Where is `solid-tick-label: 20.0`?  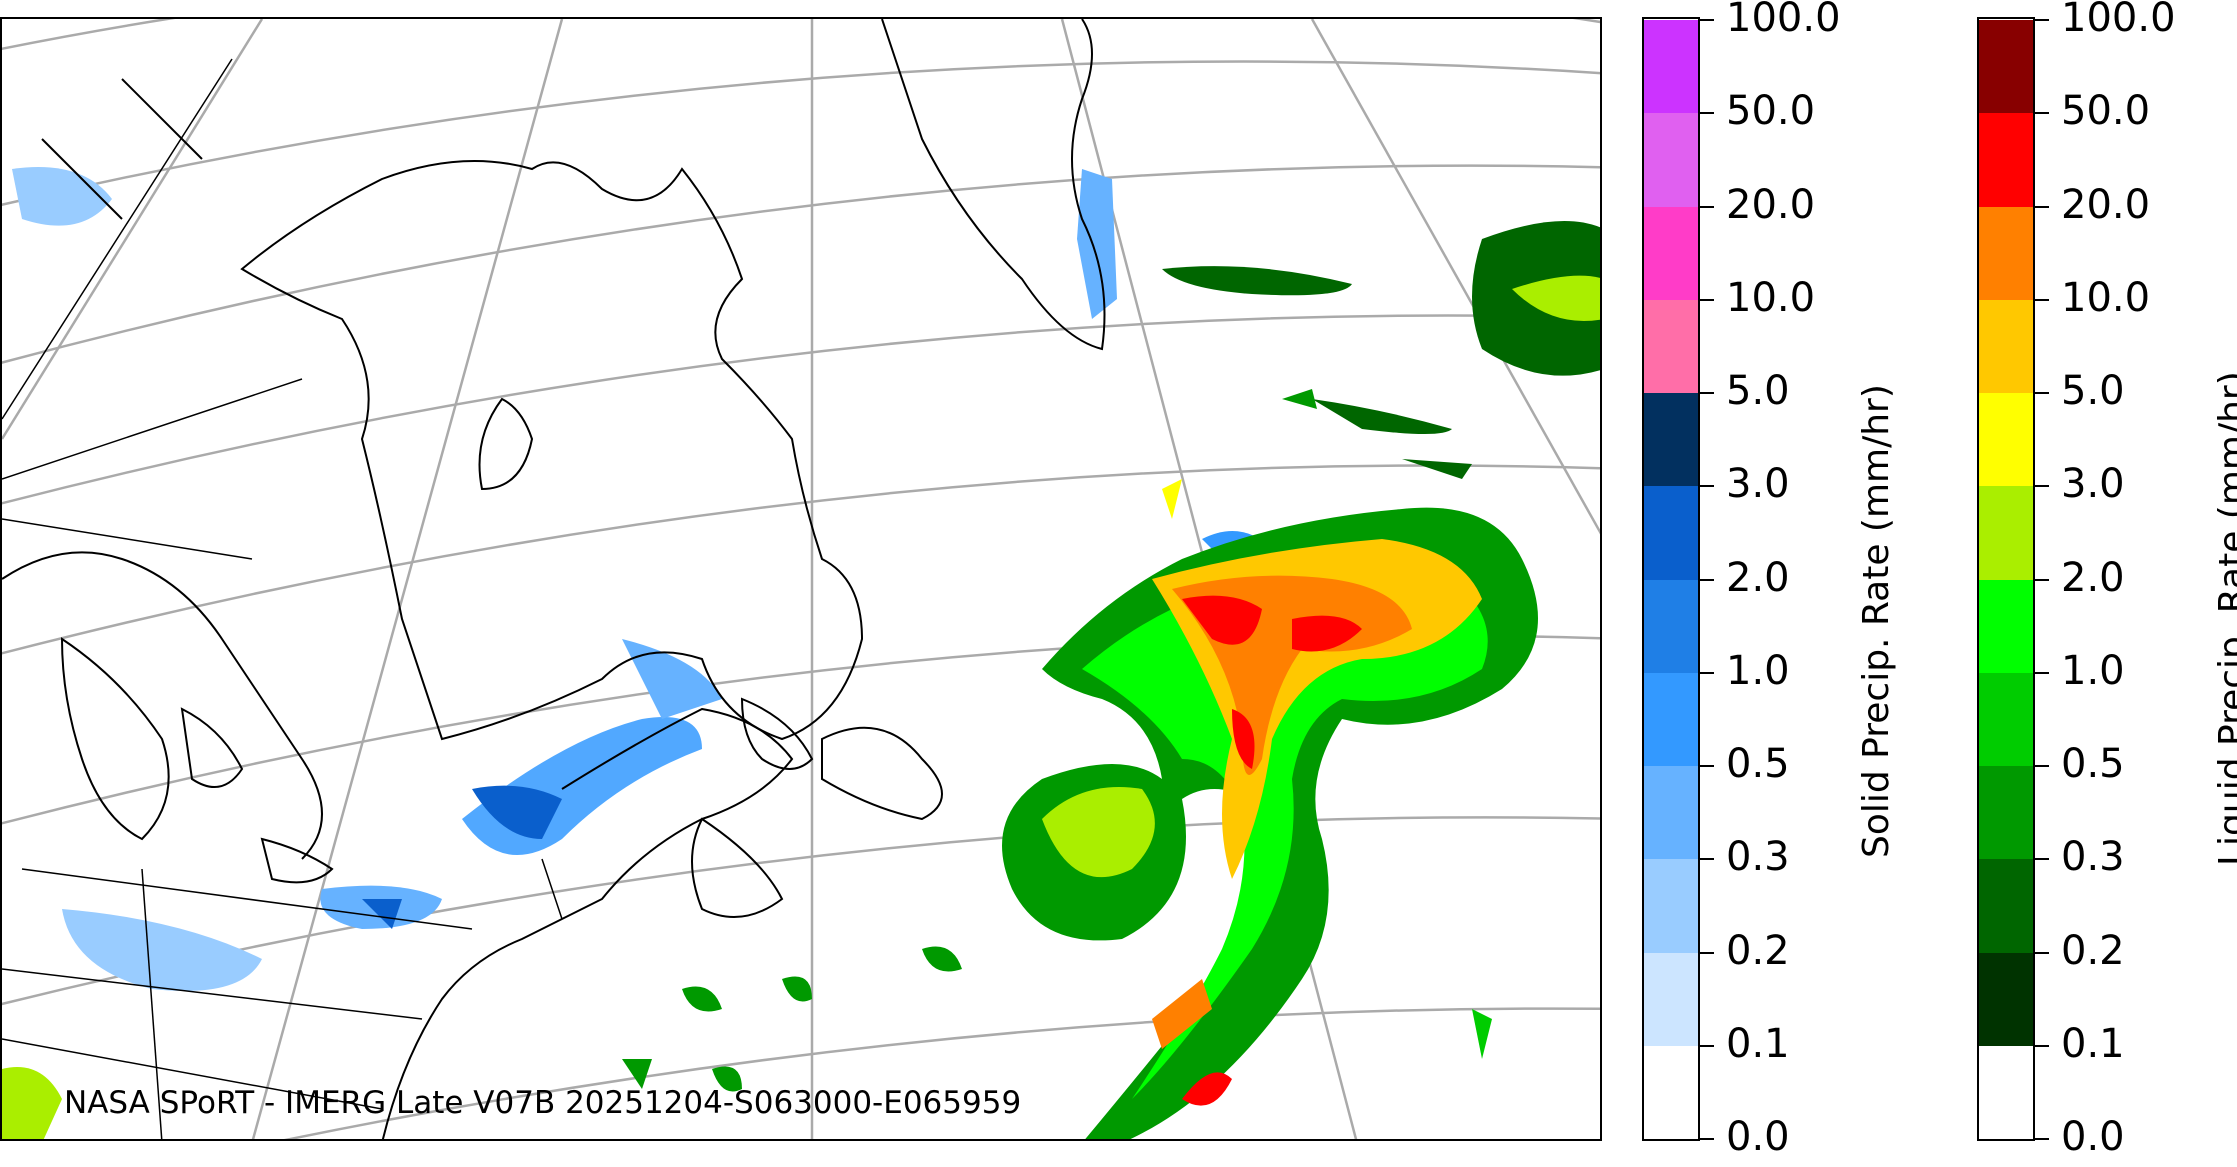
solid-tick-label: 20.0 is located at coordinates (1771, 204).